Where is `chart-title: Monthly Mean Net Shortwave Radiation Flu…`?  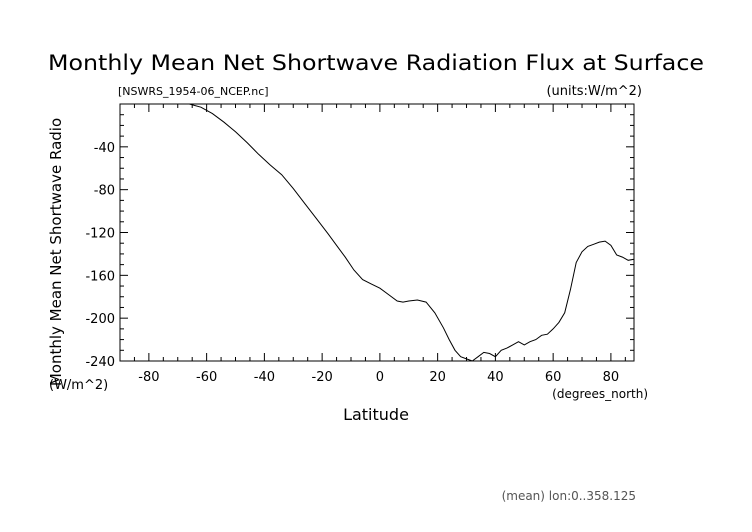 chart-title: Monthly Mean Net Shortwave Radiation Flu… is located at coordinates (376, 63).